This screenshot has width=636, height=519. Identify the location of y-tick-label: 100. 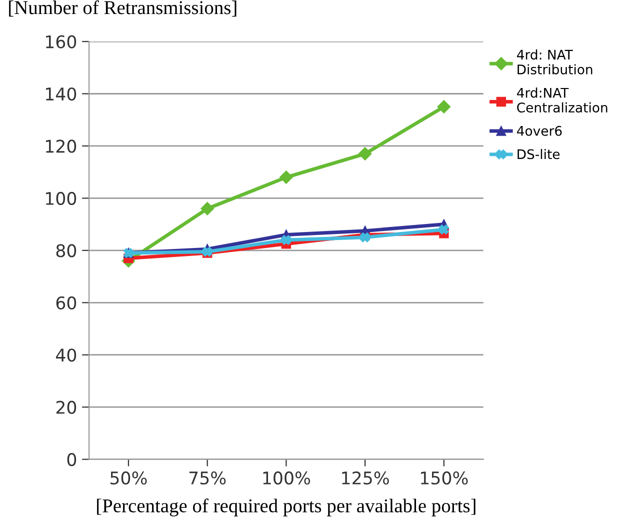
(61, 199).